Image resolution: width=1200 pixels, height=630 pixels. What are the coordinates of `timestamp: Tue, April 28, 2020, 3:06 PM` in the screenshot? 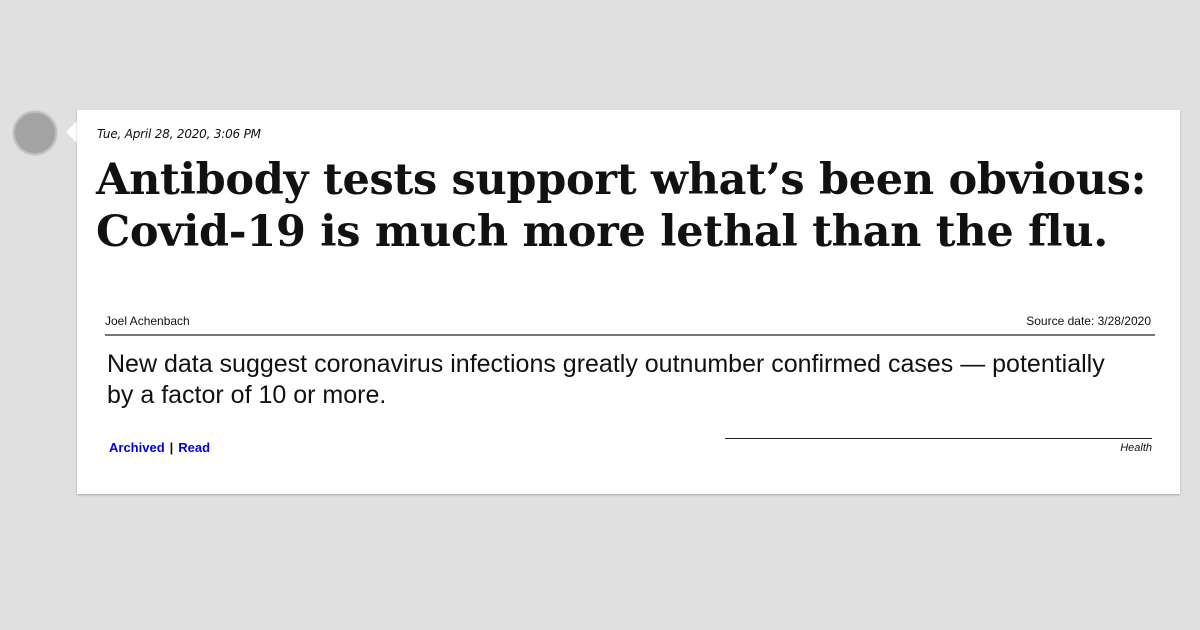 It's located at (179, 134).